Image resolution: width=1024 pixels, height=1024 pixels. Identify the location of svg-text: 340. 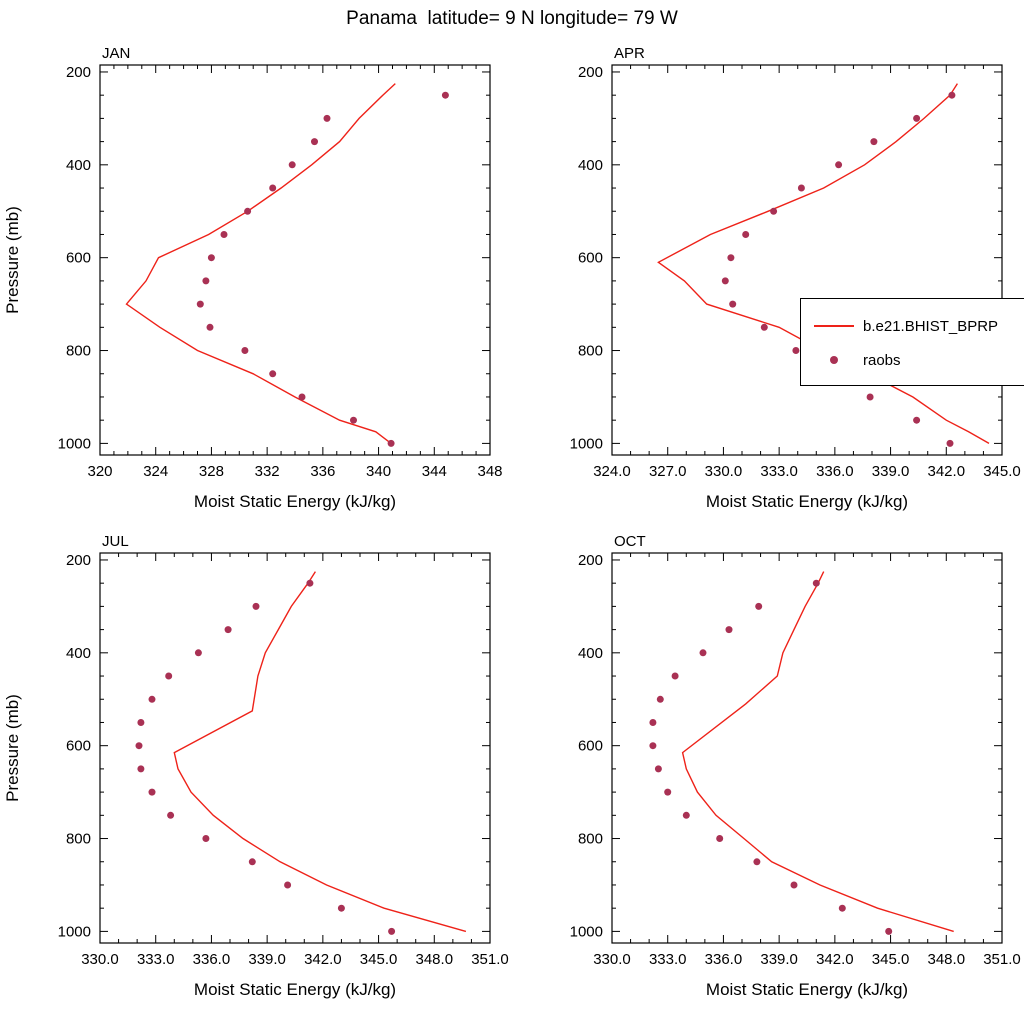
(378, 471).